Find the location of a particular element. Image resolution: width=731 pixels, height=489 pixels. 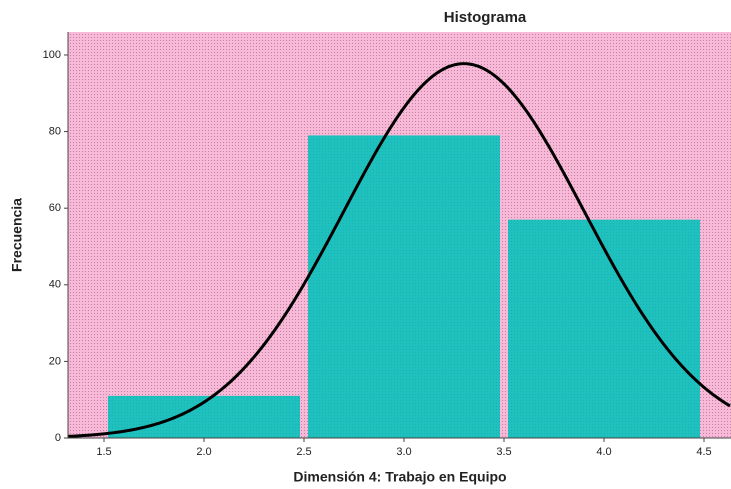

x-tick-label: 2.5 is located at coordinates (303, 452).